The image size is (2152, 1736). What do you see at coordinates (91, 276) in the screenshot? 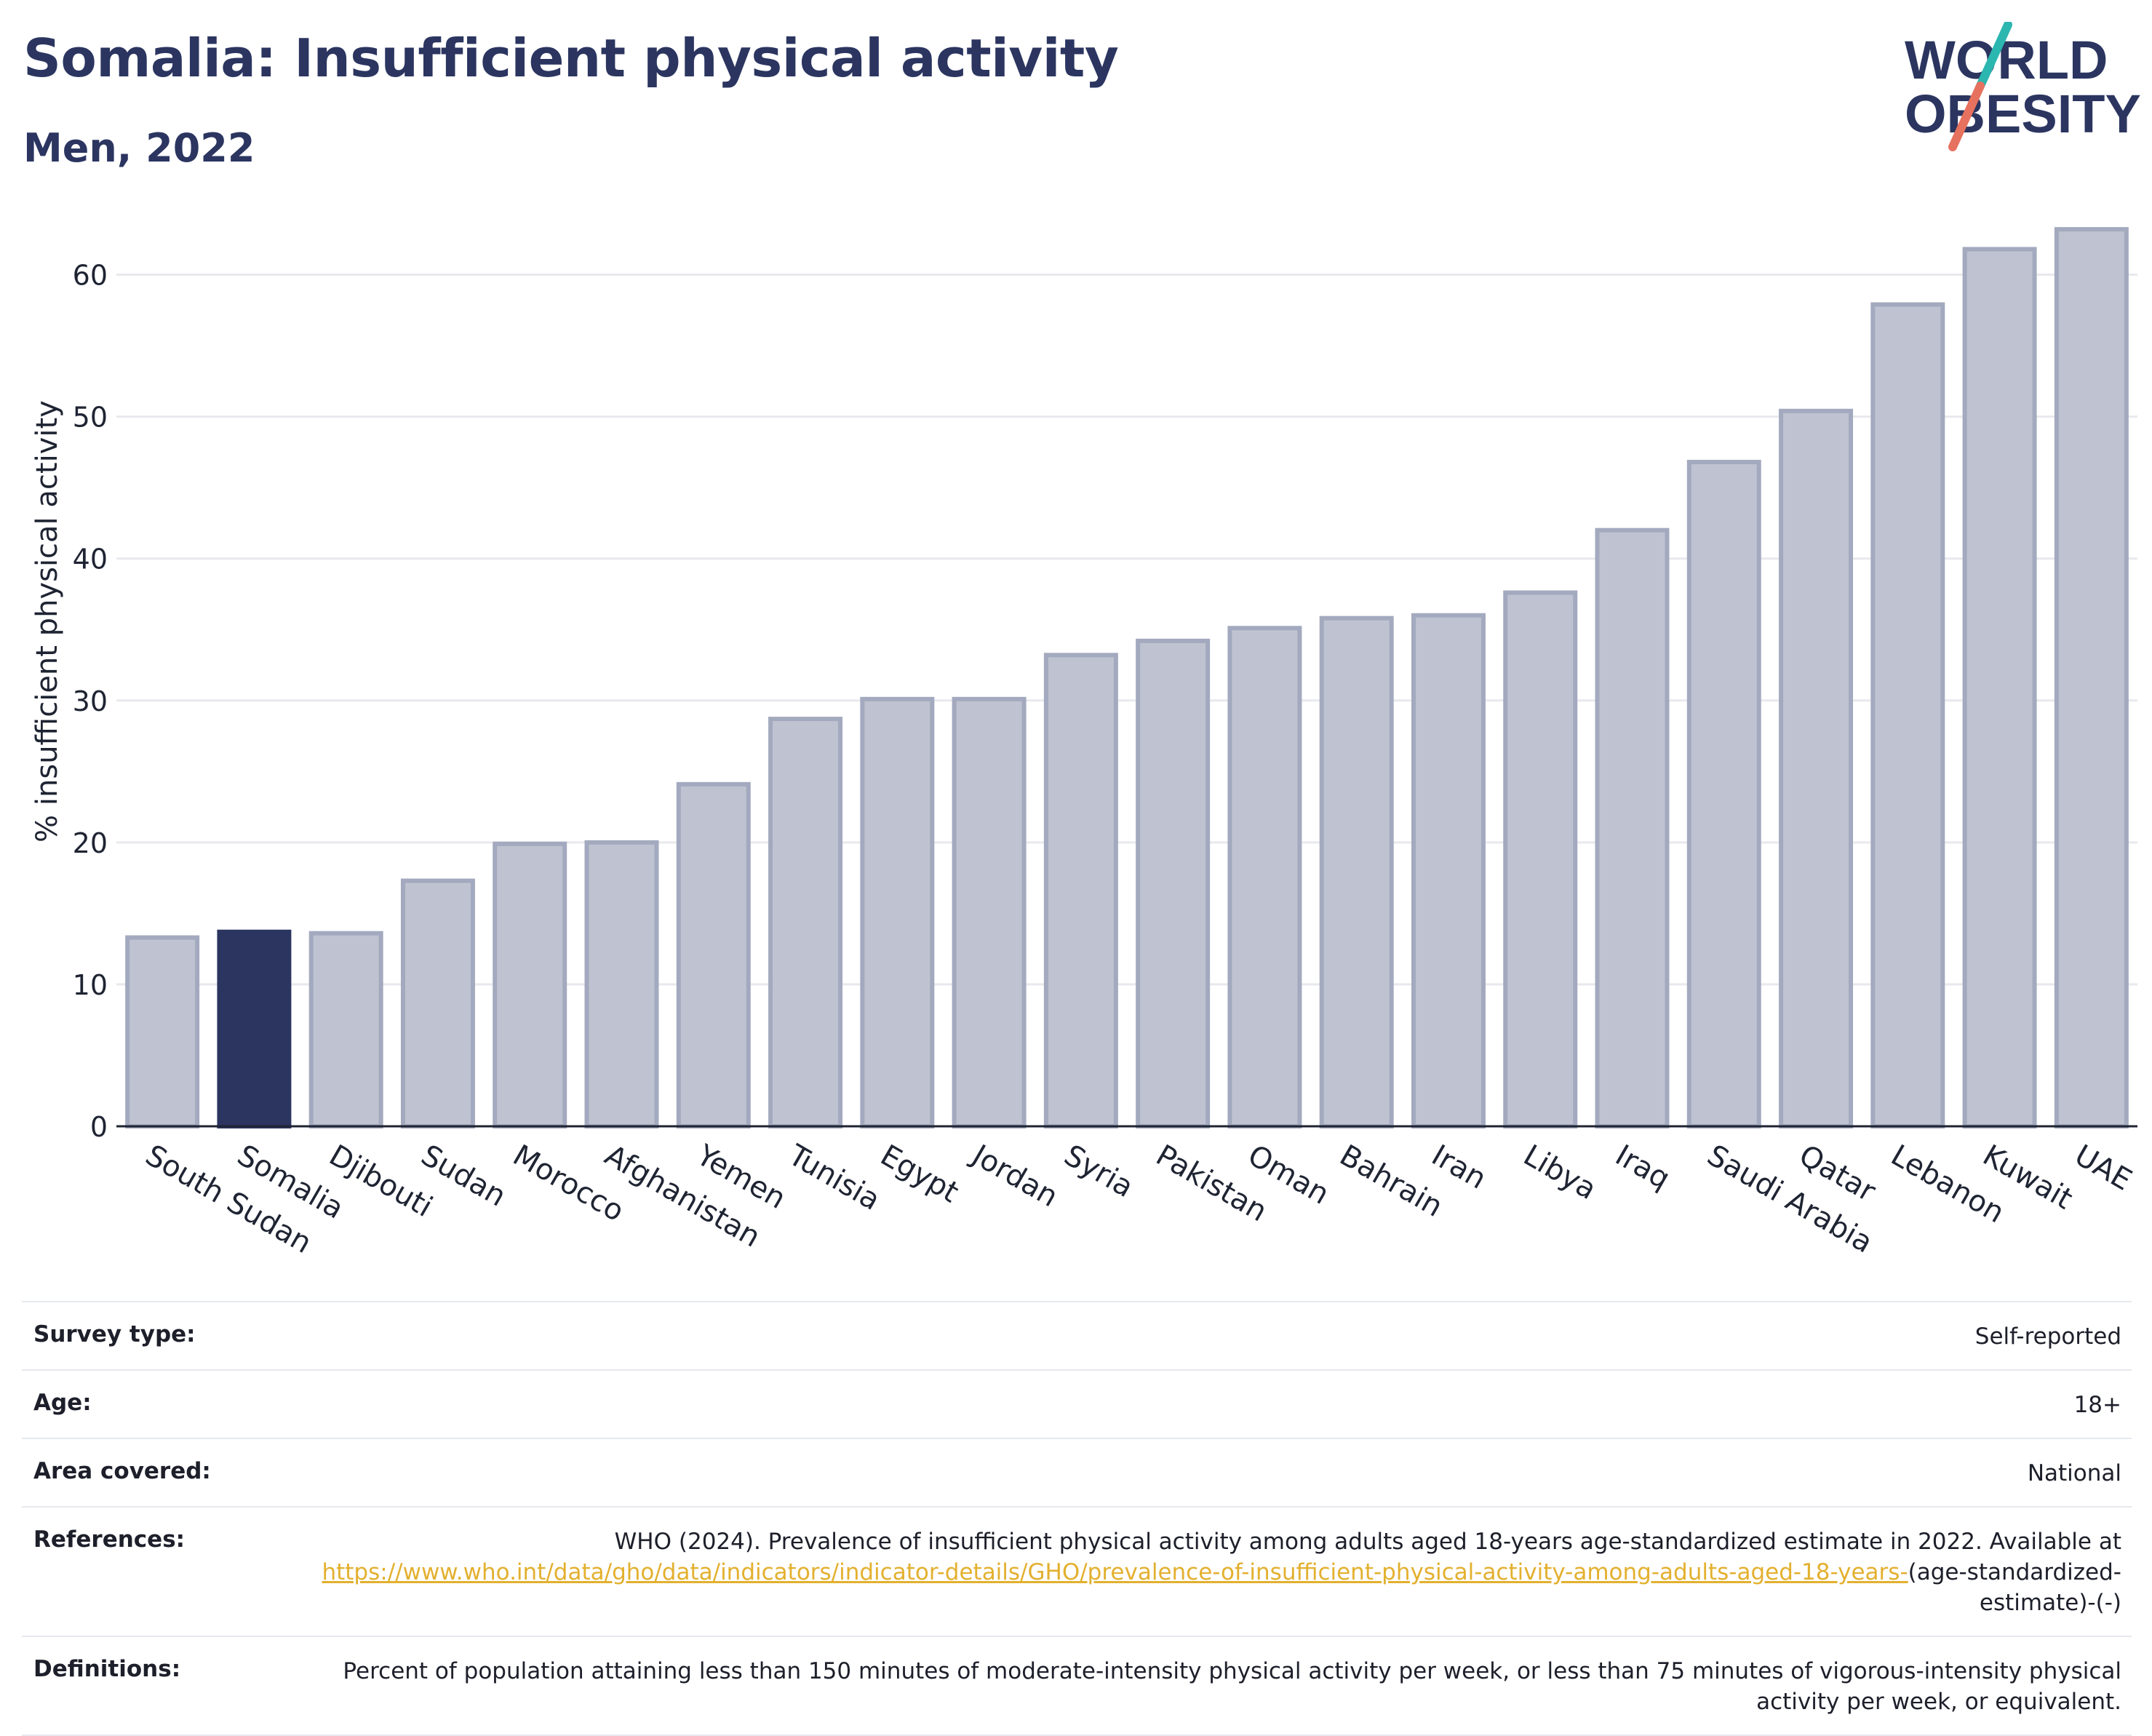
I see `y-tick-label: 60` at bounding box center [91, 276].